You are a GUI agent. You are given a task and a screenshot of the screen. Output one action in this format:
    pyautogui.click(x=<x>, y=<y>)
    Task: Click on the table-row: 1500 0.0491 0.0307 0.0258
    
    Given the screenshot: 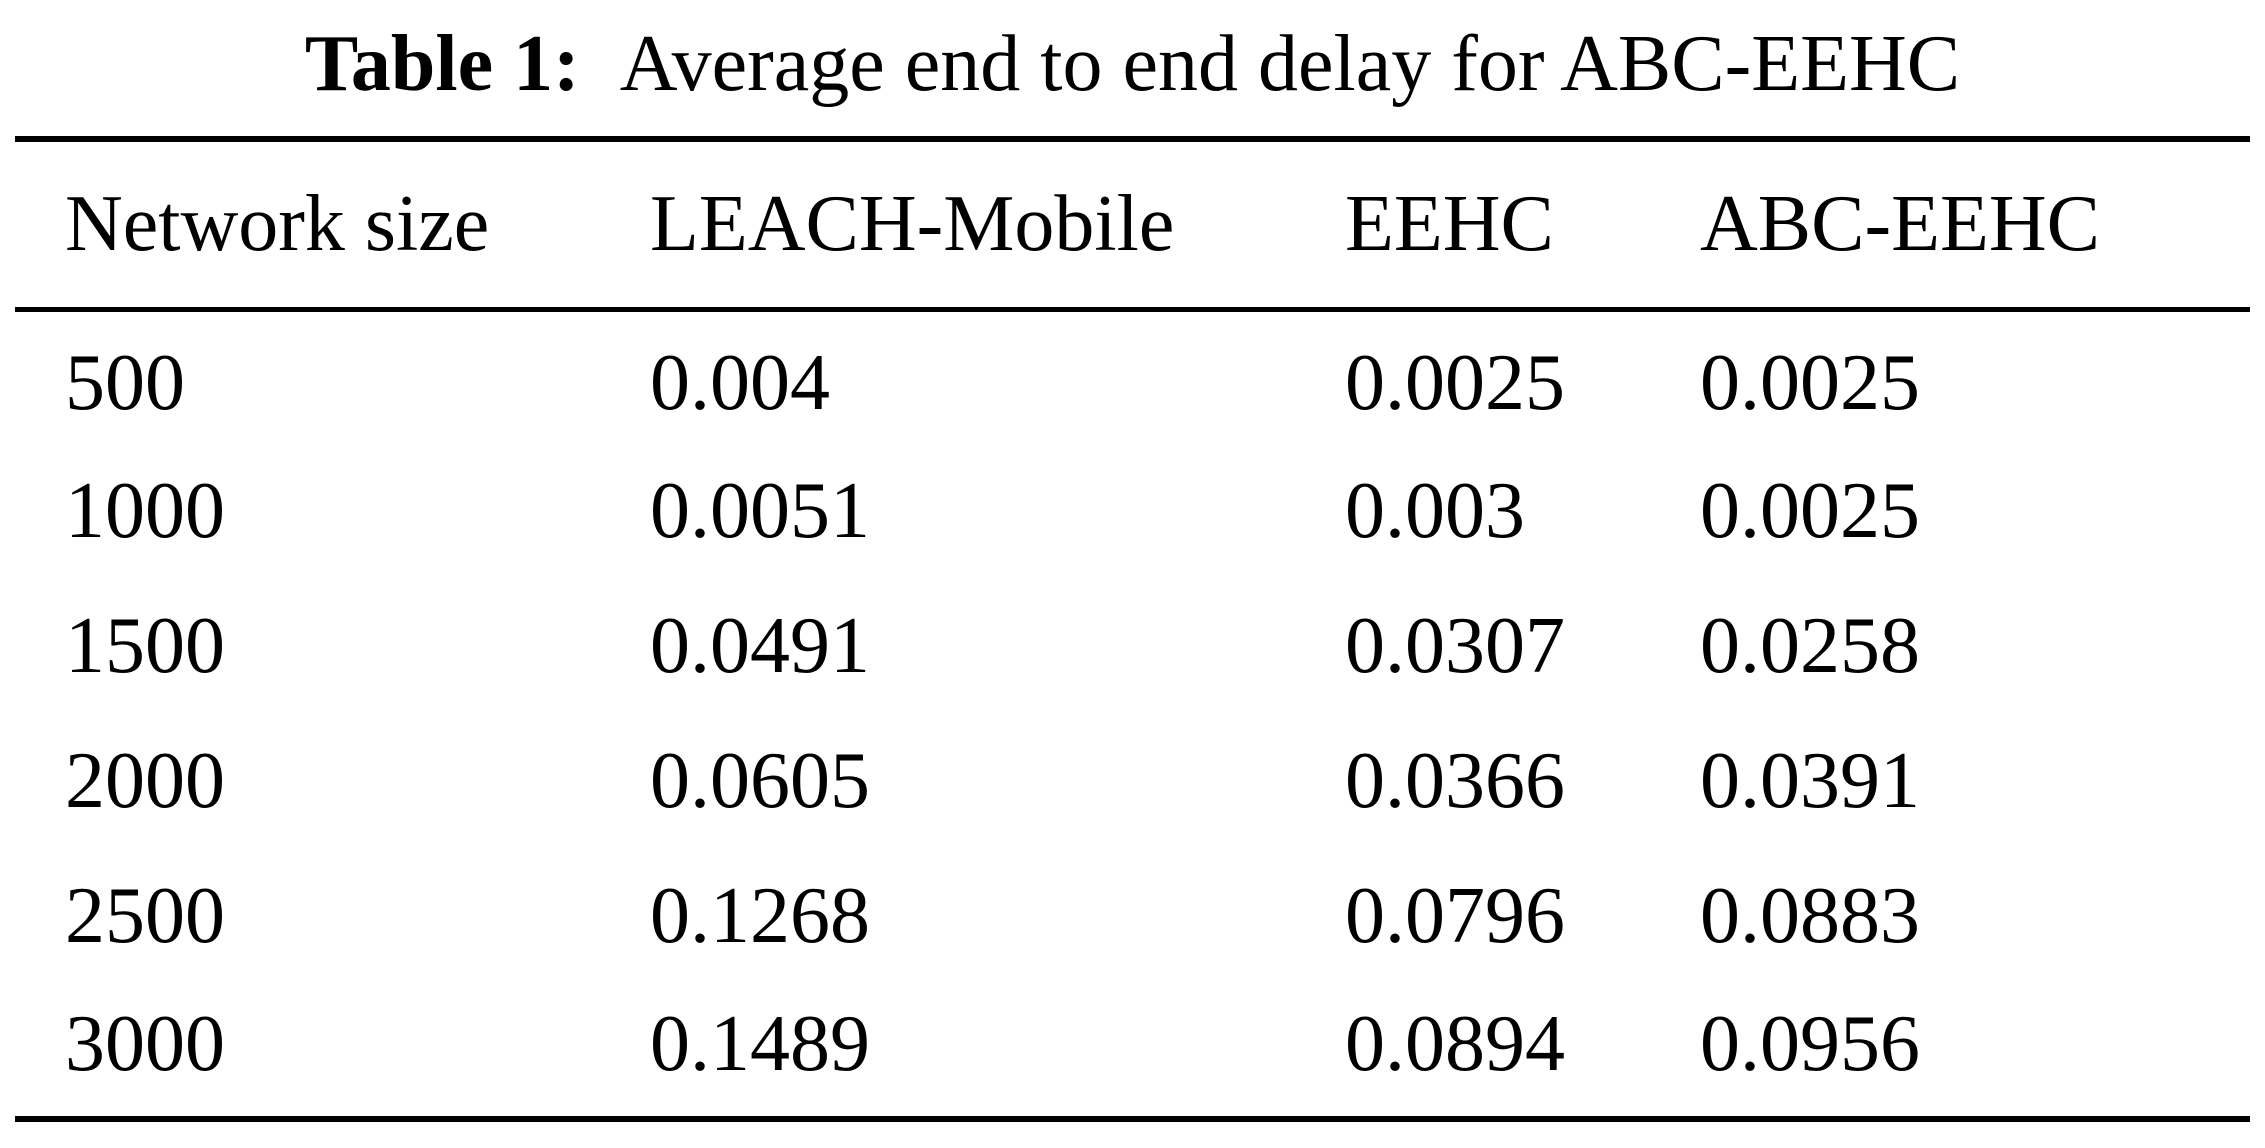 What is the action you would take?
    pyautogui.click(x=1132, y=646)
    